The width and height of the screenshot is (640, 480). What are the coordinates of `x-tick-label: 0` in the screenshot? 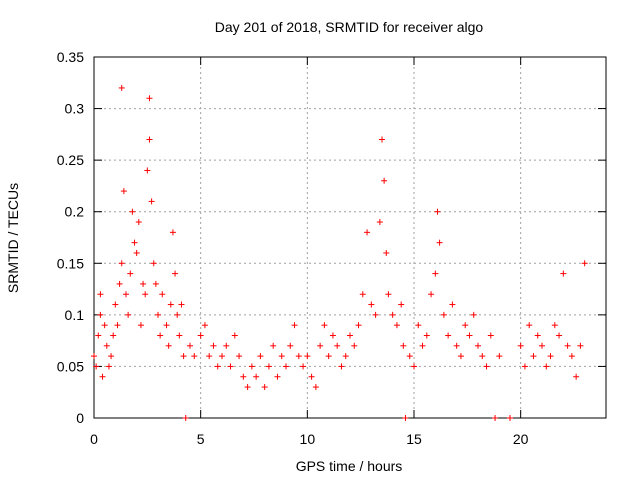 It's located at (94, 439).